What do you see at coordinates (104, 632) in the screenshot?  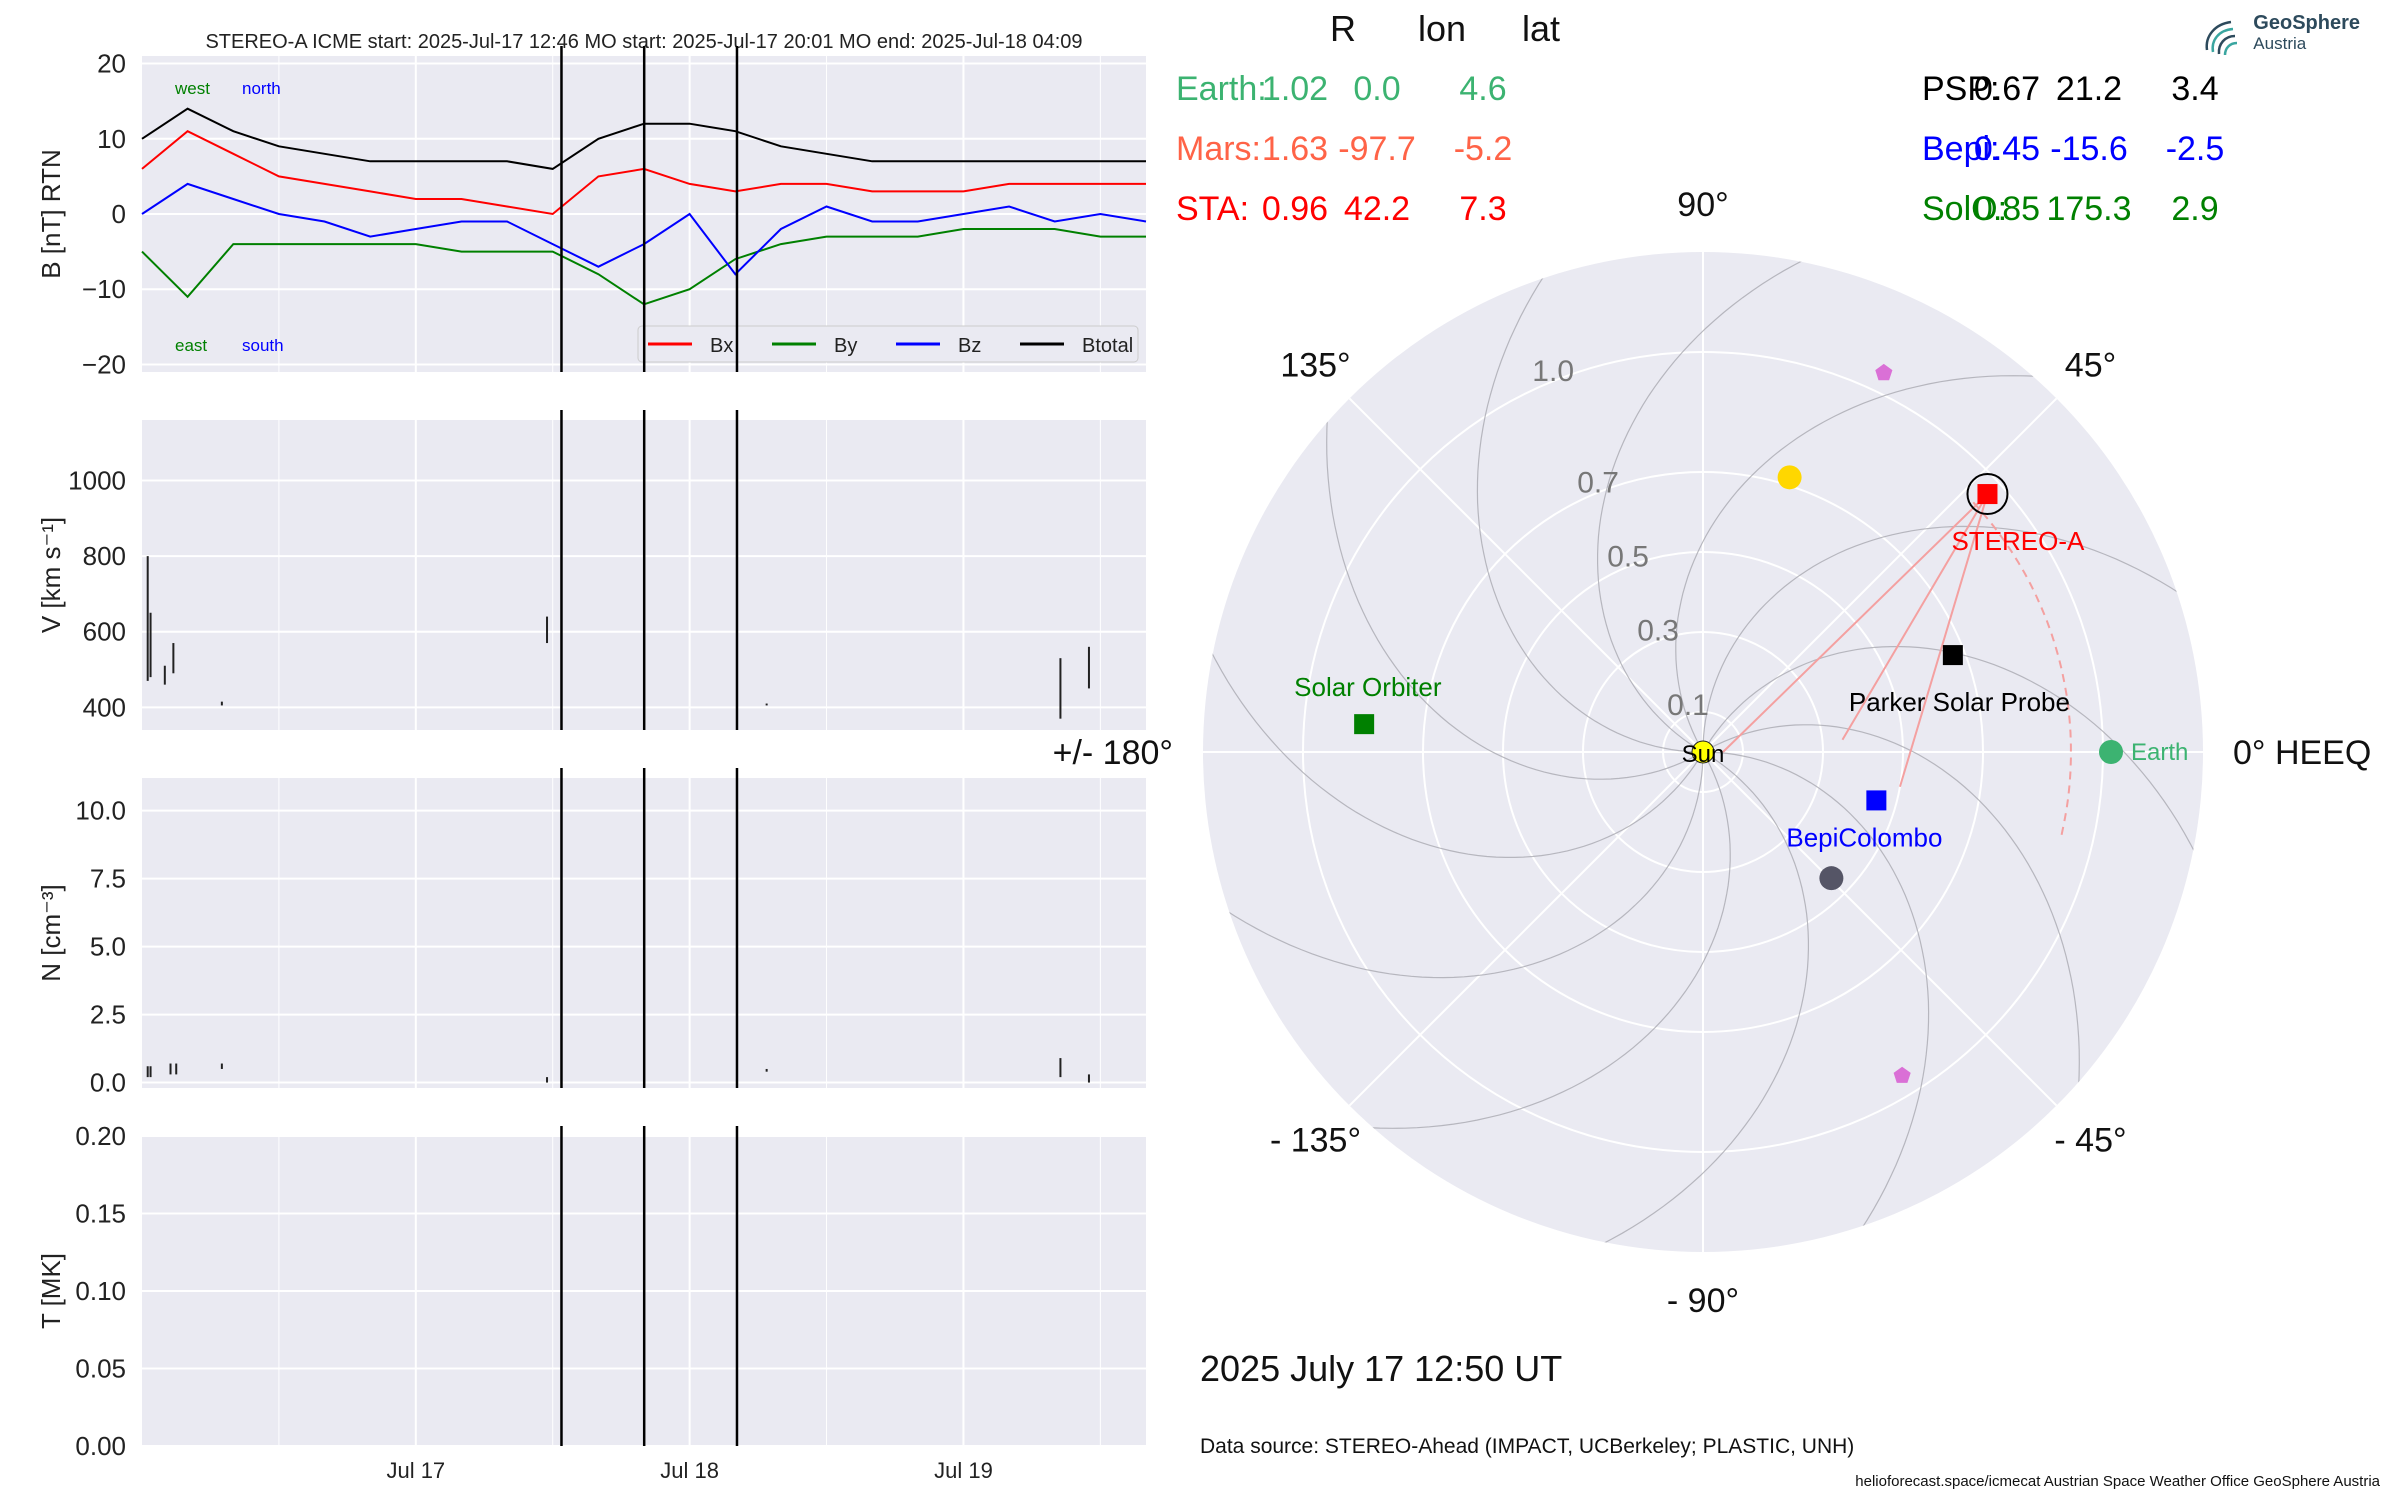 I see `y-tick-label: 600` at bounding box center [104, 632].